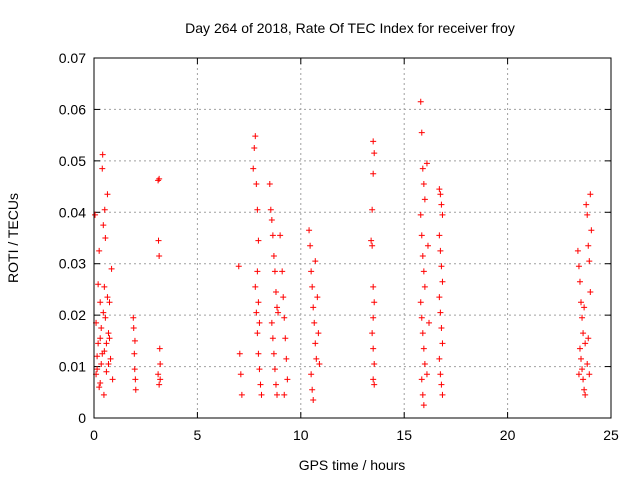 Image resolution: width=640 pixels, height=480 pixels. Describe the element at coordinates (198, 435) in the screenshot. I see `x-tick-label: 5` at that location.